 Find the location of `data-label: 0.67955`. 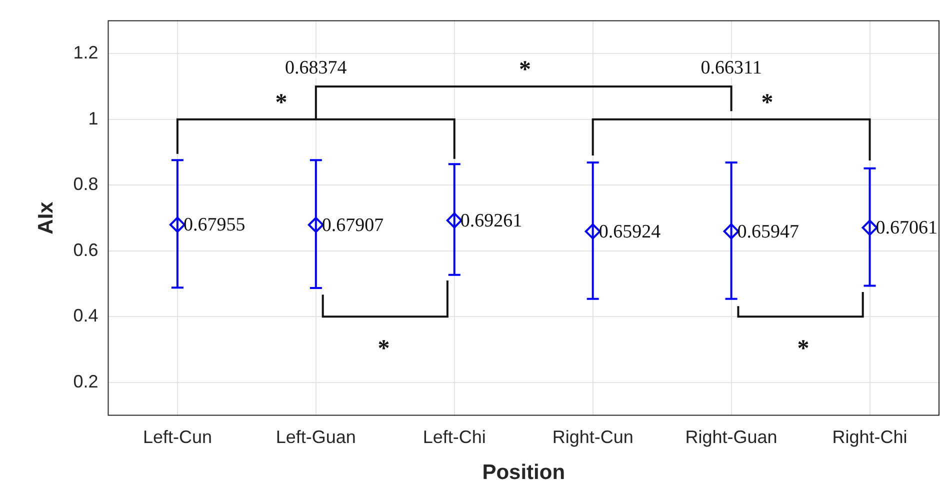

data-label: 0.67955 is located at coordinates (214, 225).